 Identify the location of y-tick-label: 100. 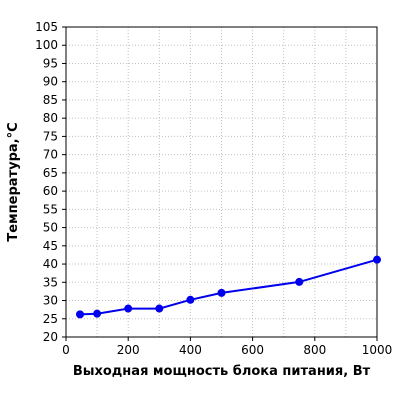
(46, 45).